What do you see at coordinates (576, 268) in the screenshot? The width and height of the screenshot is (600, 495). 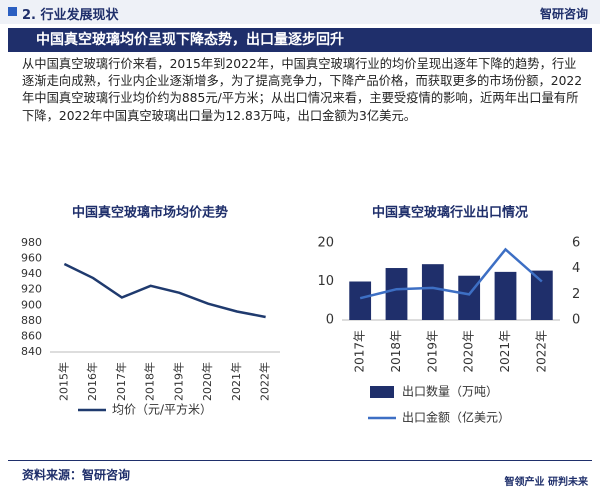 I see `y2-tick-label: 4` at bounding box center [576, 268].